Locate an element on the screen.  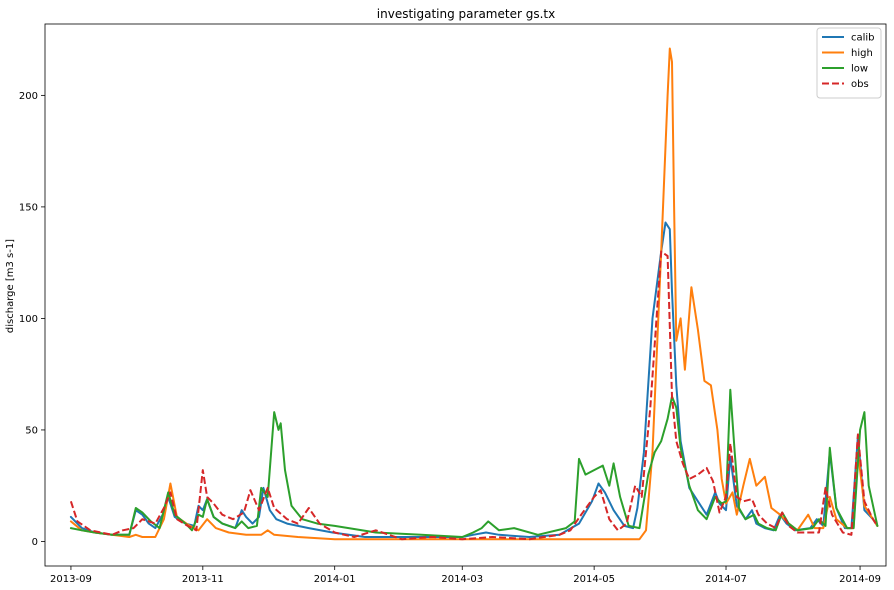
y-tick-label: 100 is located at coordinates (28, 319).